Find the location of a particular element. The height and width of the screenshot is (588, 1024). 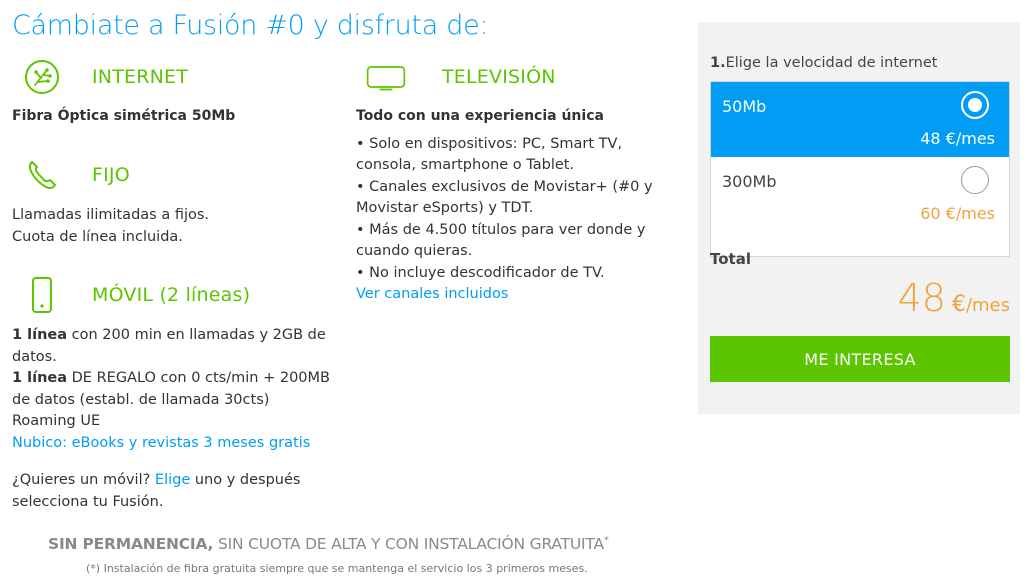

speed-options: 50Mb 48 €/mes 300Mb 60 €/mes is located at coordinates (860, 169).